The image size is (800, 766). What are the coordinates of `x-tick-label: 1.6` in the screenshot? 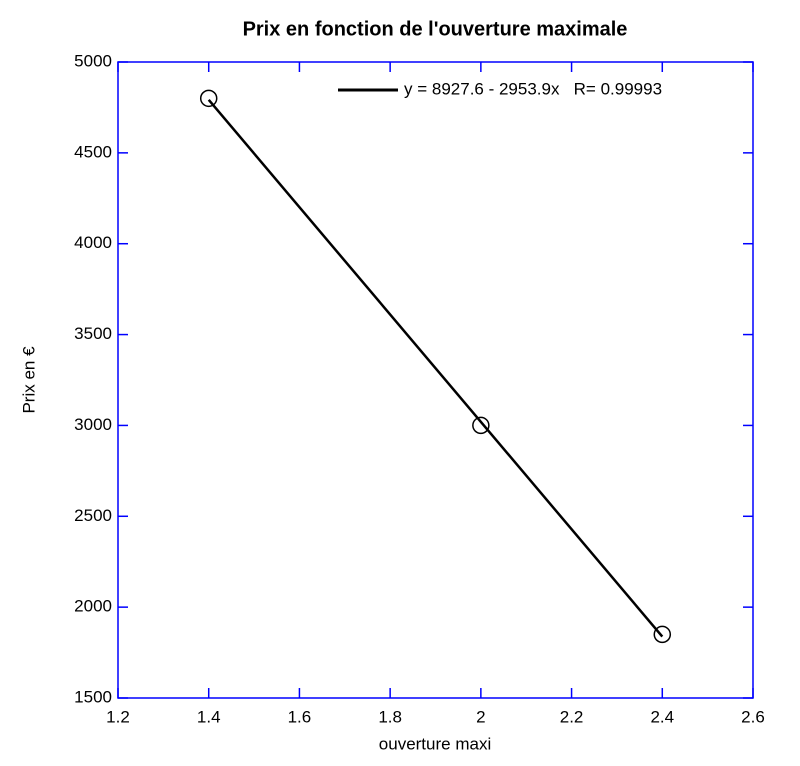 It's located at (300, 716).